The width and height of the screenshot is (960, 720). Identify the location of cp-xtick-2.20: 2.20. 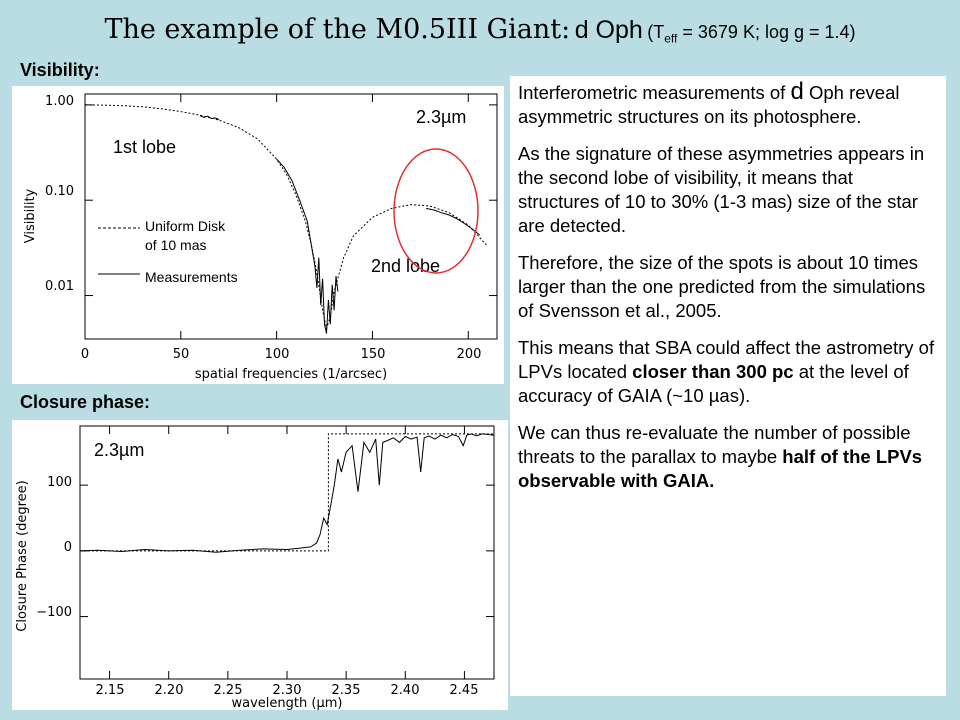
(169, 690).